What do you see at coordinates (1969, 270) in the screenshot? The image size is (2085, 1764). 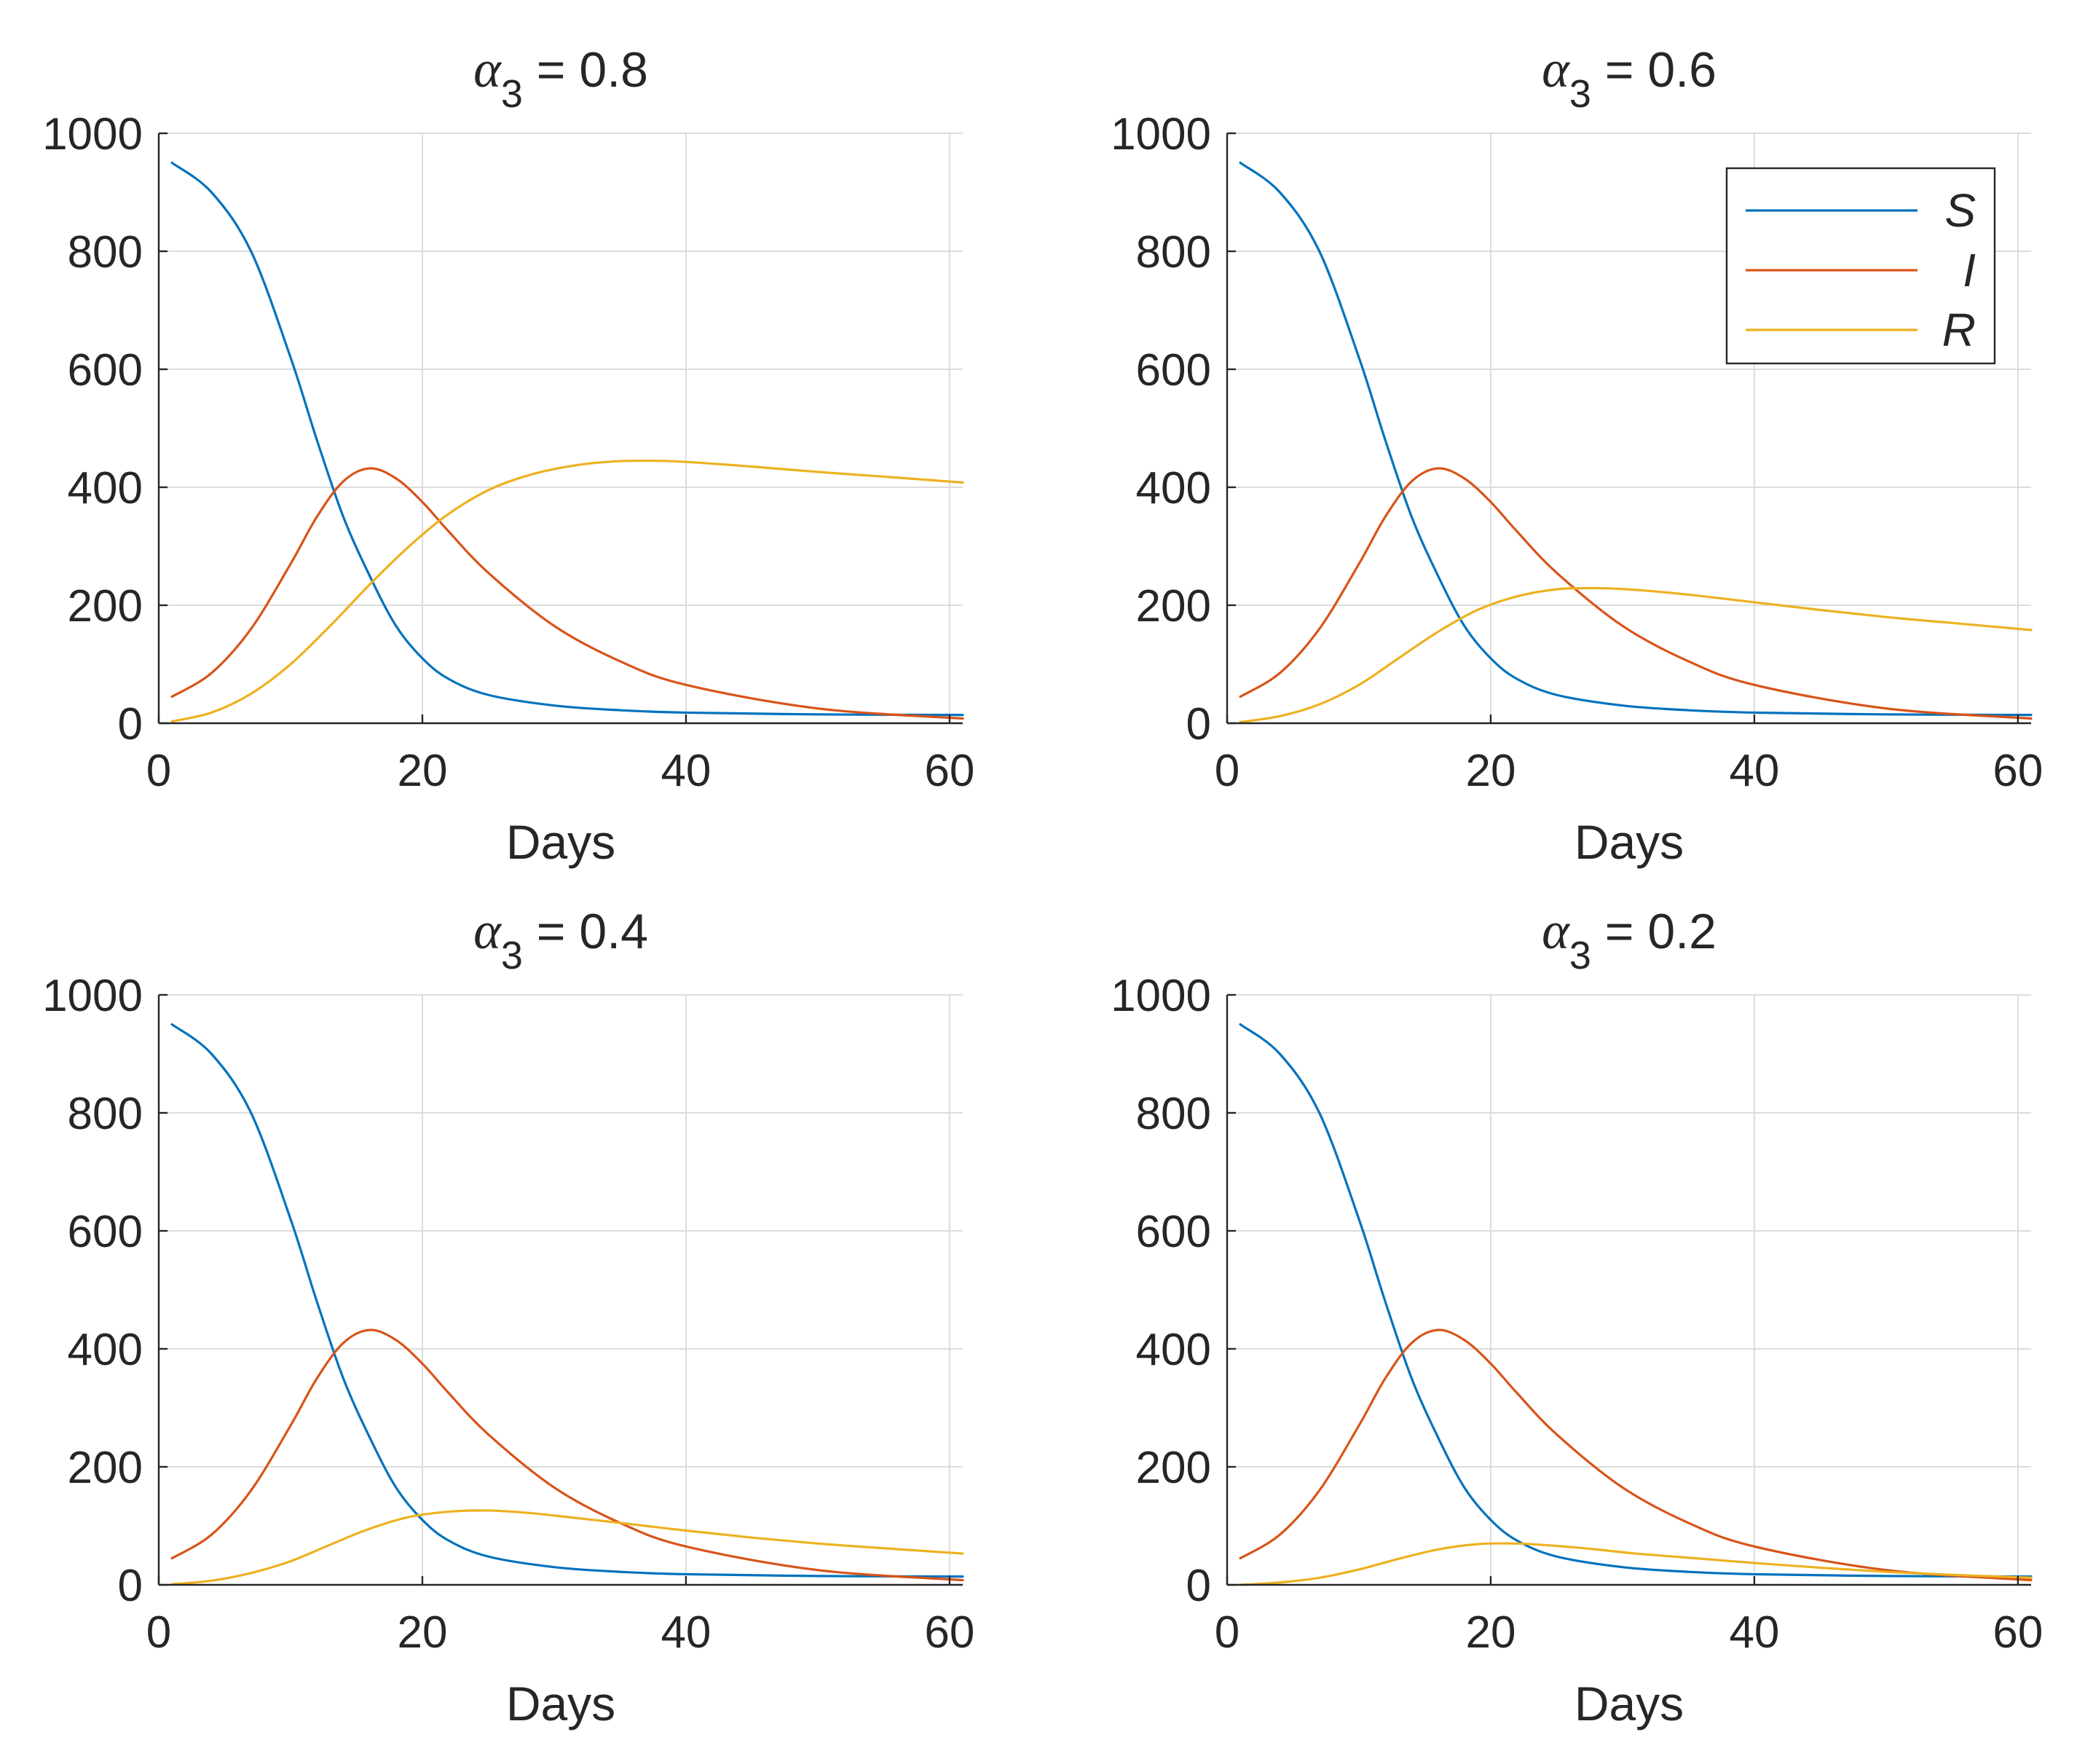 I see `legend-label-I: I` at bounding box center [1969, 270].